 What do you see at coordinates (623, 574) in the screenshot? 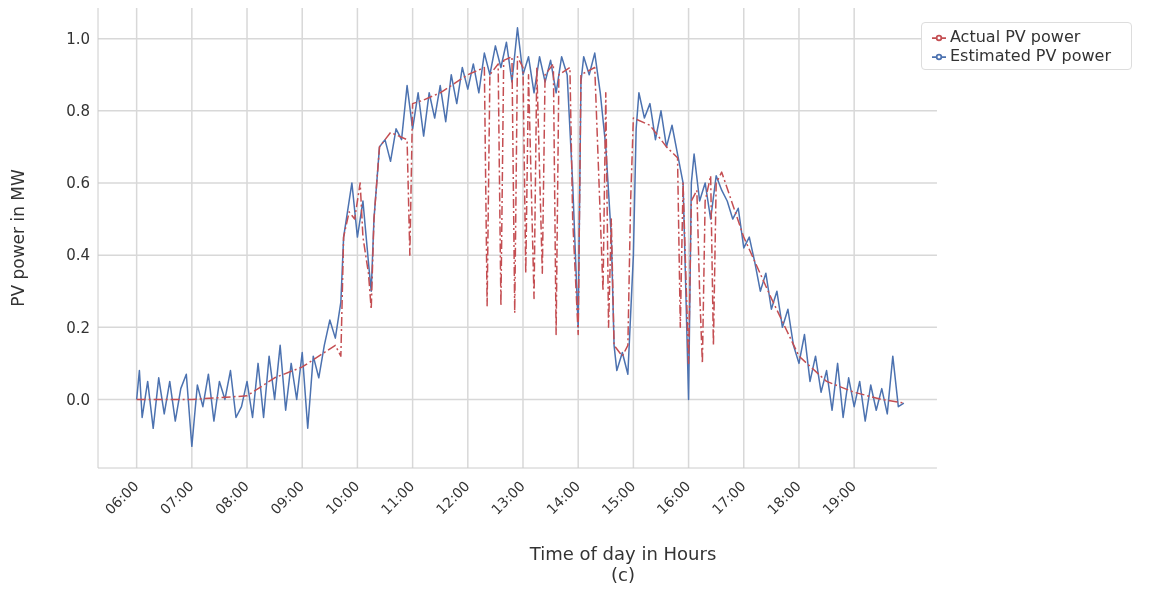
I see `text: (c)` at bounding box center [623, 574].